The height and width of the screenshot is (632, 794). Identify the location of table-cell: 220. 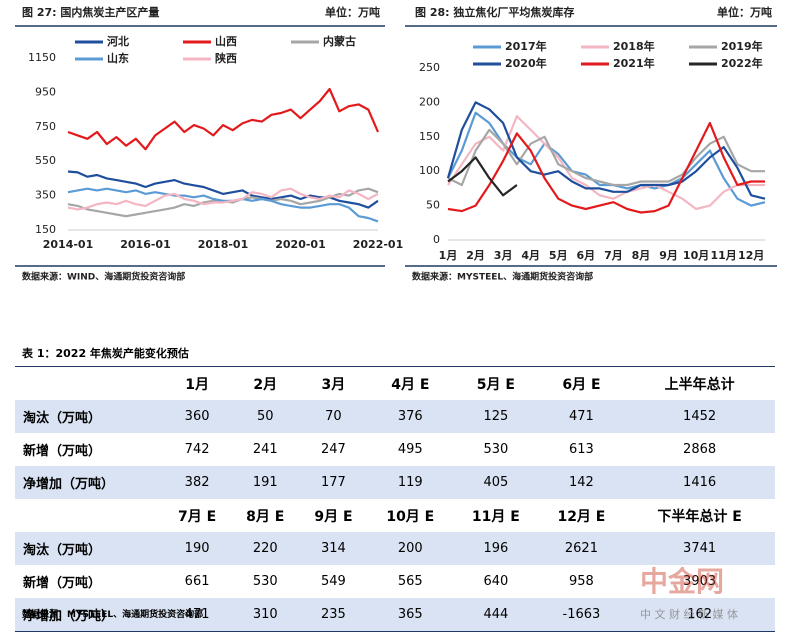
(265, 548).